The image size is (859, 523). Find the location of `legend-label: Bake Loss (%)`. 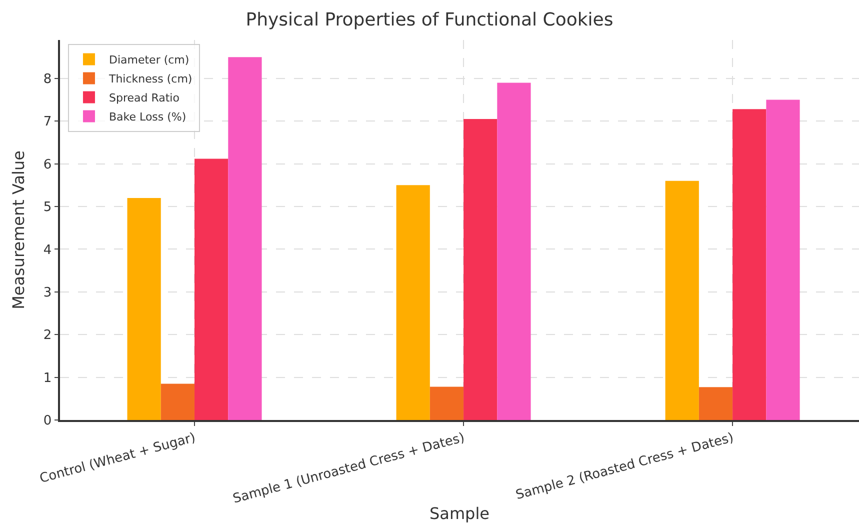

legend-label: Bake Loss (%) is located at coordinates (147, 117).